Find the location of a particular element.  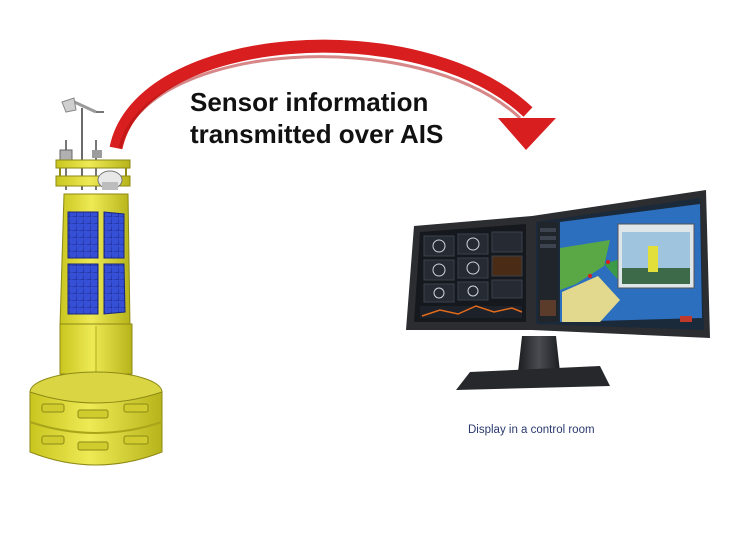

monitor-caption: Display in a control room is located at coordinates (531, 430).